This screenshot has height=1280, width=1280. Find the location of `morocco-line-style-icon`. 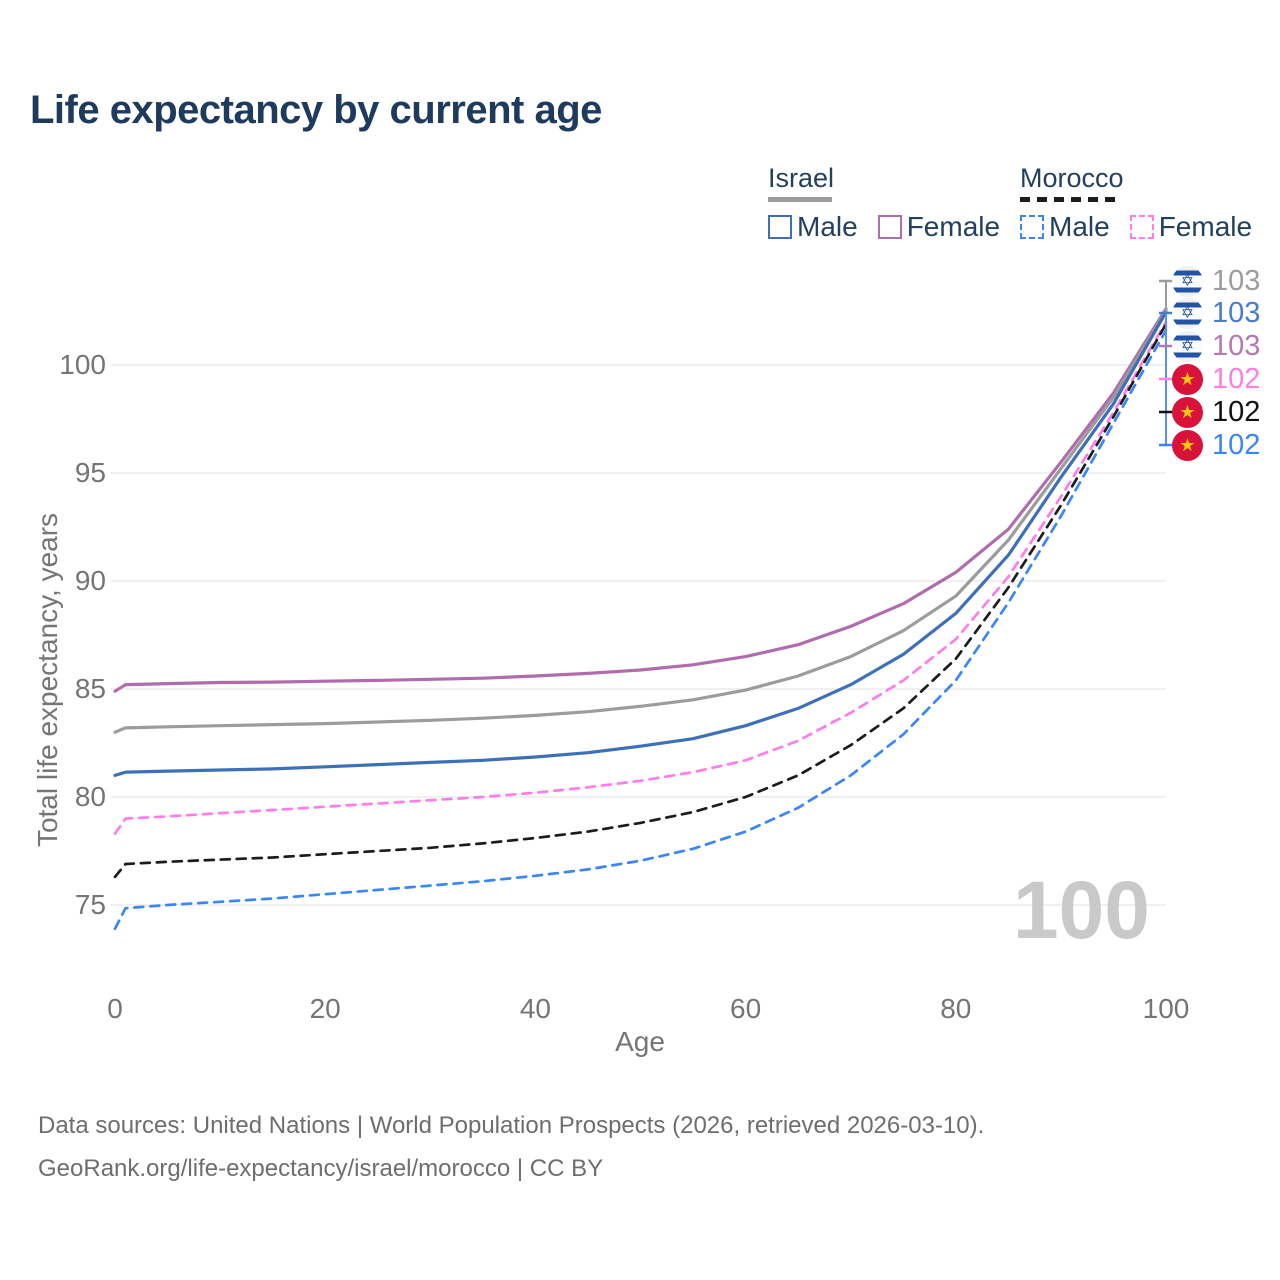

morocco-line-style-icon is located at coordinates (1071, 199).